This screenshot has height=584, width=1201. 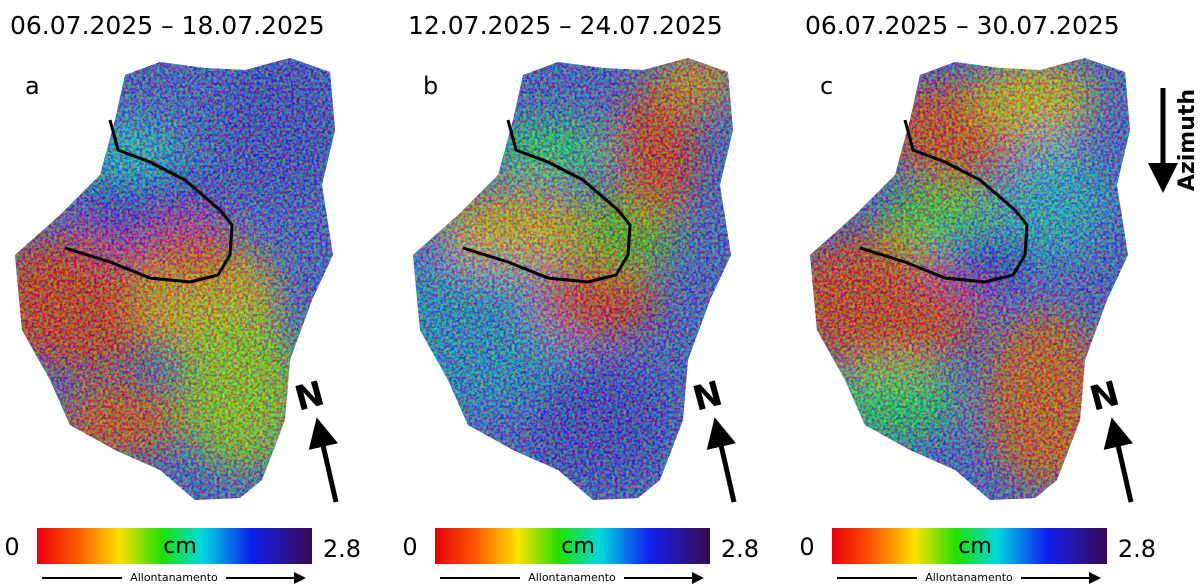 I want to click on panel-dates: 06.07.2025 – 18.07.2025, so click(x=167, y=25).